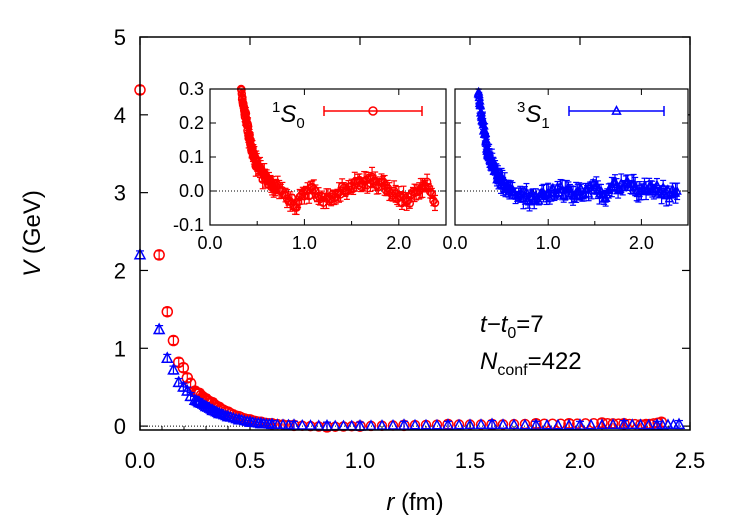 The height and width of the screenshot is (523, 747). Describe the element at coordinates (191, 89) in the screenshot. I see `y-tick-label: 0.3` at that location.